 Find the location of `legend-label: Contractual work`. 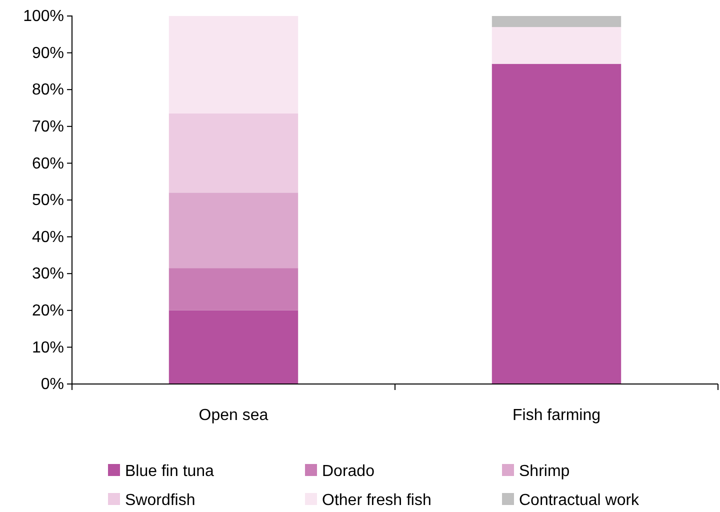

legend-label: Contractual work is located at coordinates (579, 500).